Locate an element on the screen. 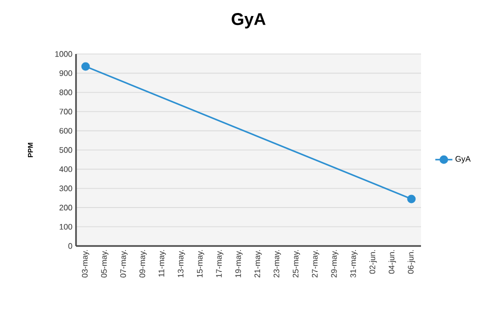  y-tick-label: 900 is located at coordinates (66, 73).